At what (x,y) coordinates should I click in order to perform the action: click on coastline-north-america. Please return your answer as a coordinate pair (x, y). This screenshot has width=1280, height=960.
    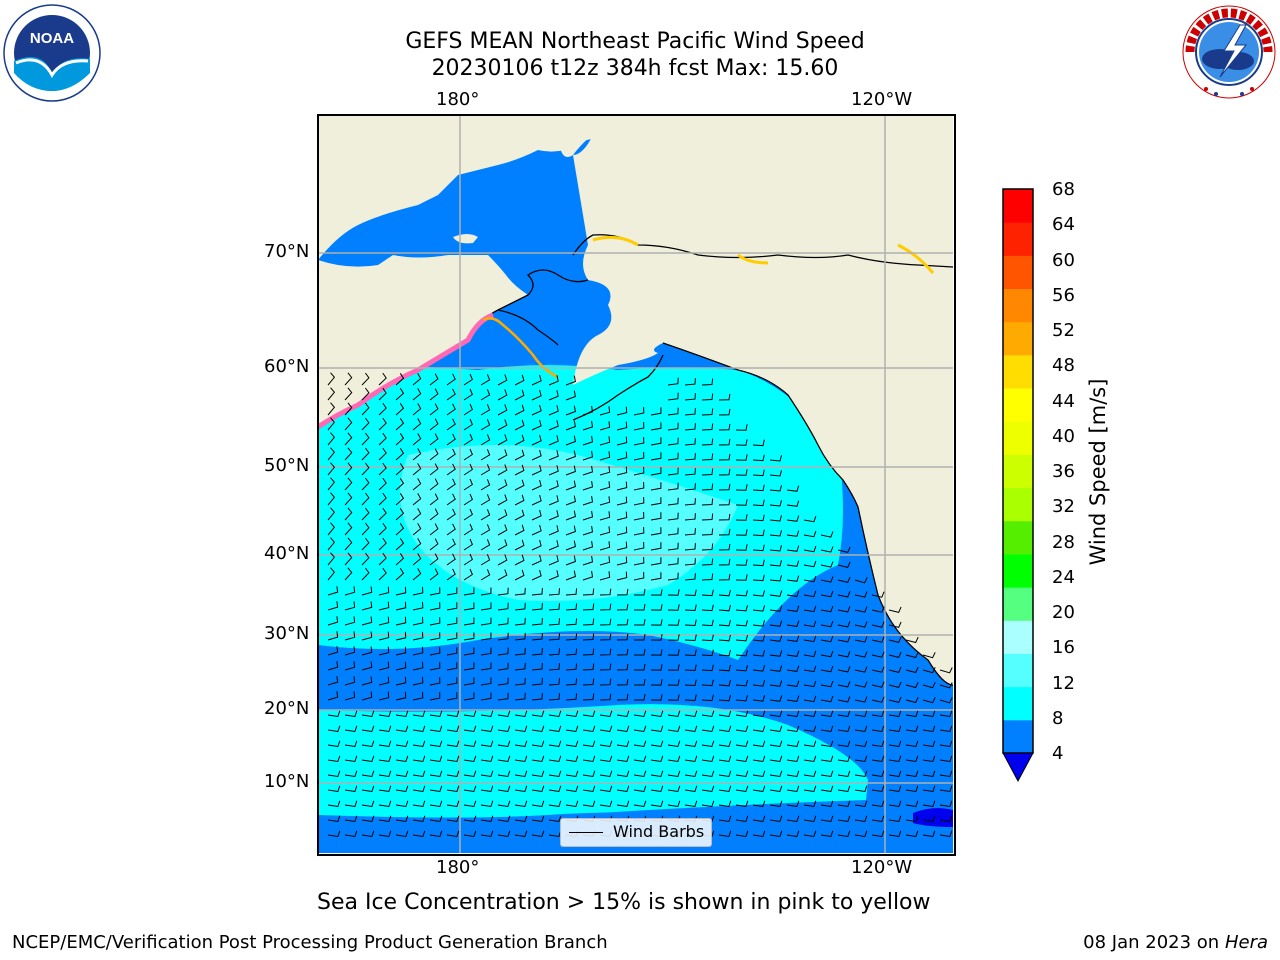
    Looking at the image, I should click on (807, 514).